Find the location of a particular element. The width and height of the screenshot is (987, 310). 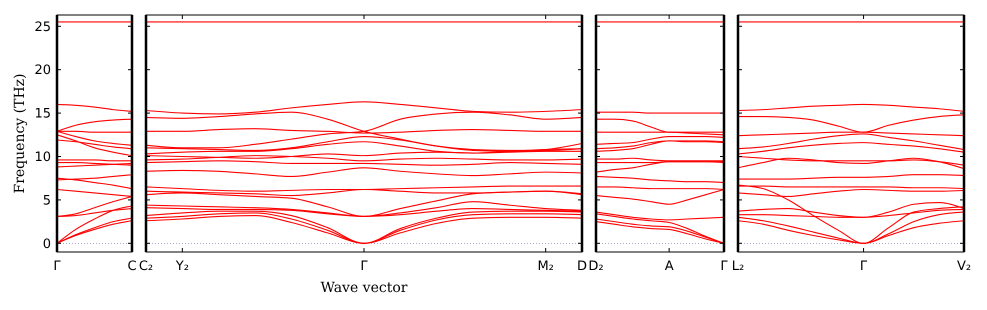

x-tick-label: C₂ is located at coordinates (146, 266).